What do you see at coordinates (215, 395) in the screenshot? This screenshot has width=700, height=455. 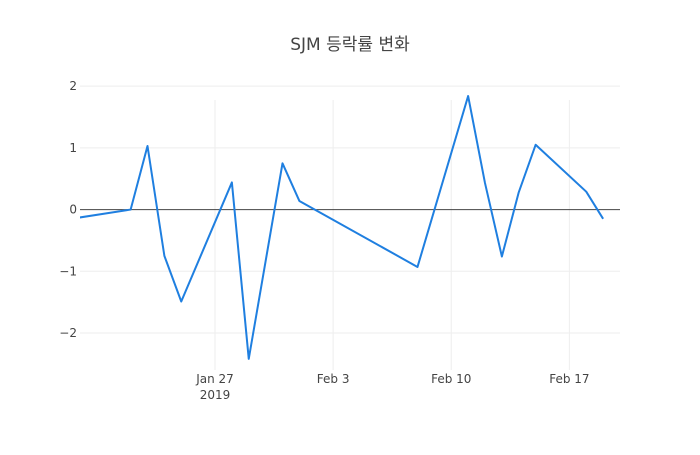 I see `x-tick-sublabel: 2019` at bounding box center [215, 395].